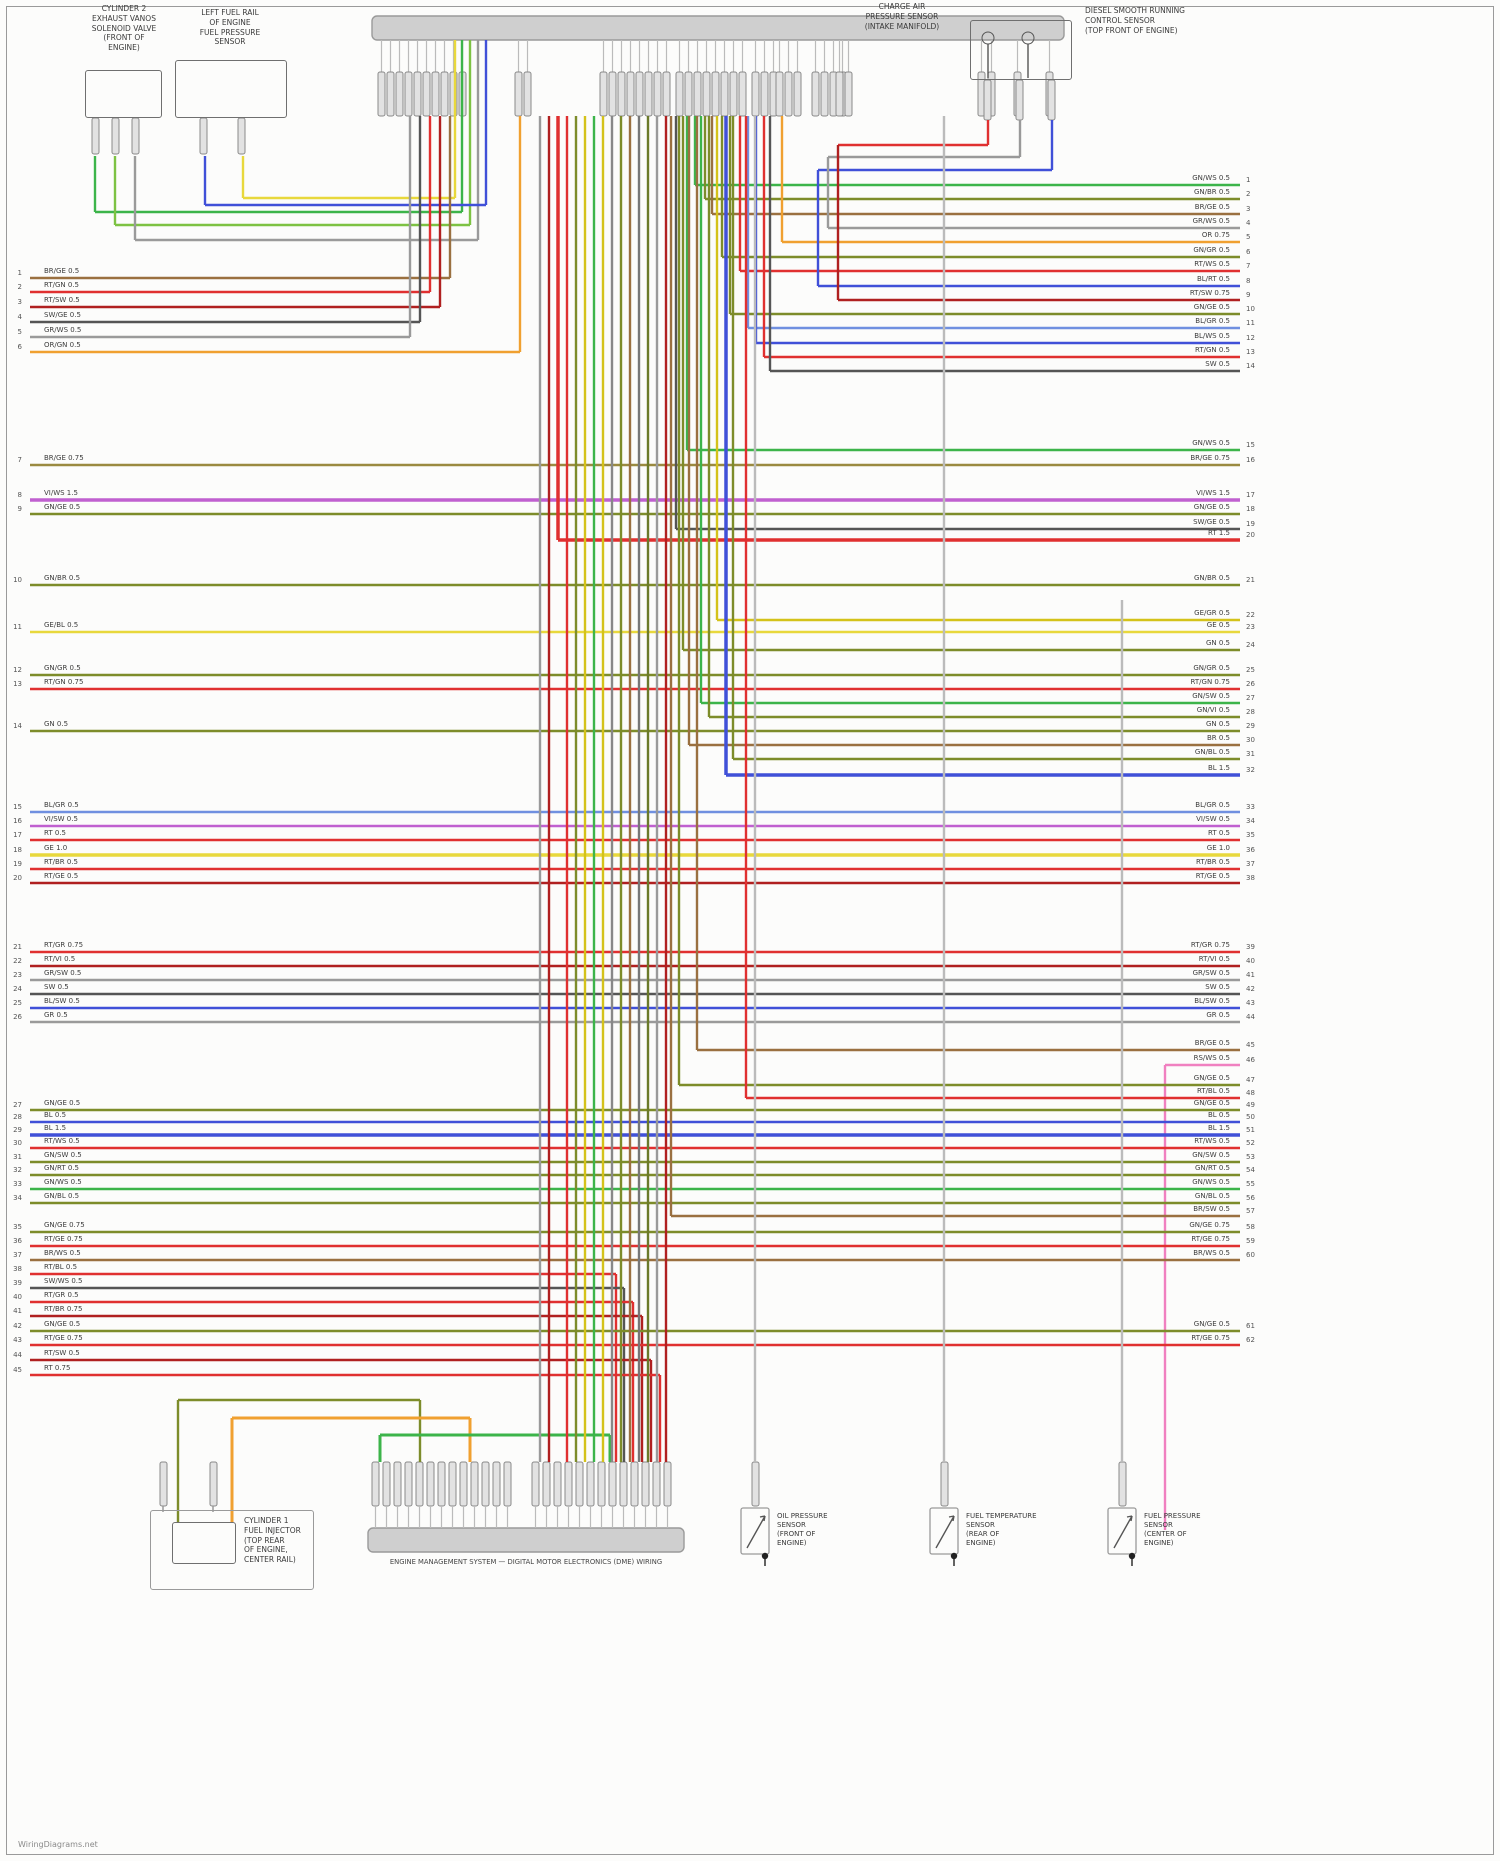 This screenshot has width=1500, height=1861. I want to click on wire-label: GN/BL 0.5, so click(1212, 752).